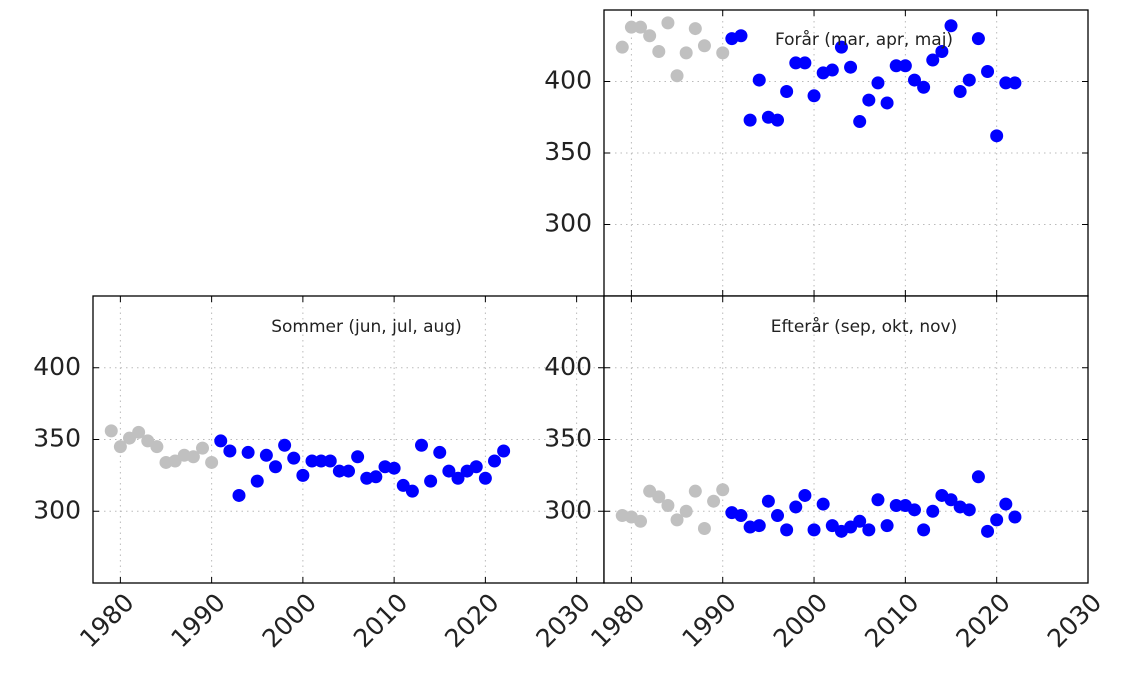 Image resolution: width=1135 pixels, height=675 pixels. What do you see at coordinates (891, 620) in the screenshot?
I see `x-tick-label: 2010` at bounding box center [891, 620].